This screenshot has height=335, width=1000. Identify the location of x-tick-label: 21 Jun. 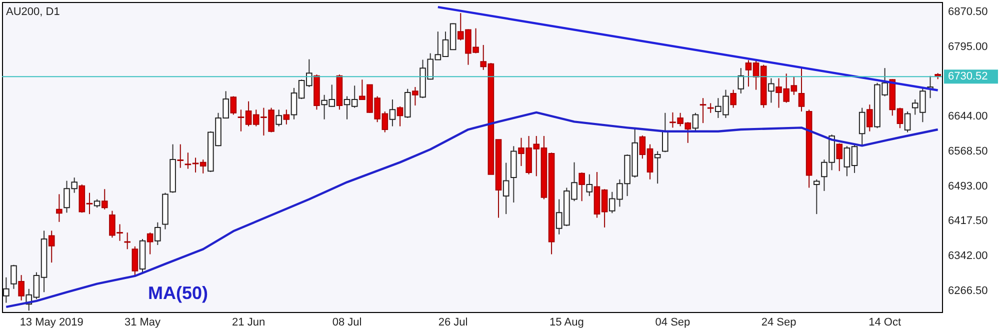
(249, 322).